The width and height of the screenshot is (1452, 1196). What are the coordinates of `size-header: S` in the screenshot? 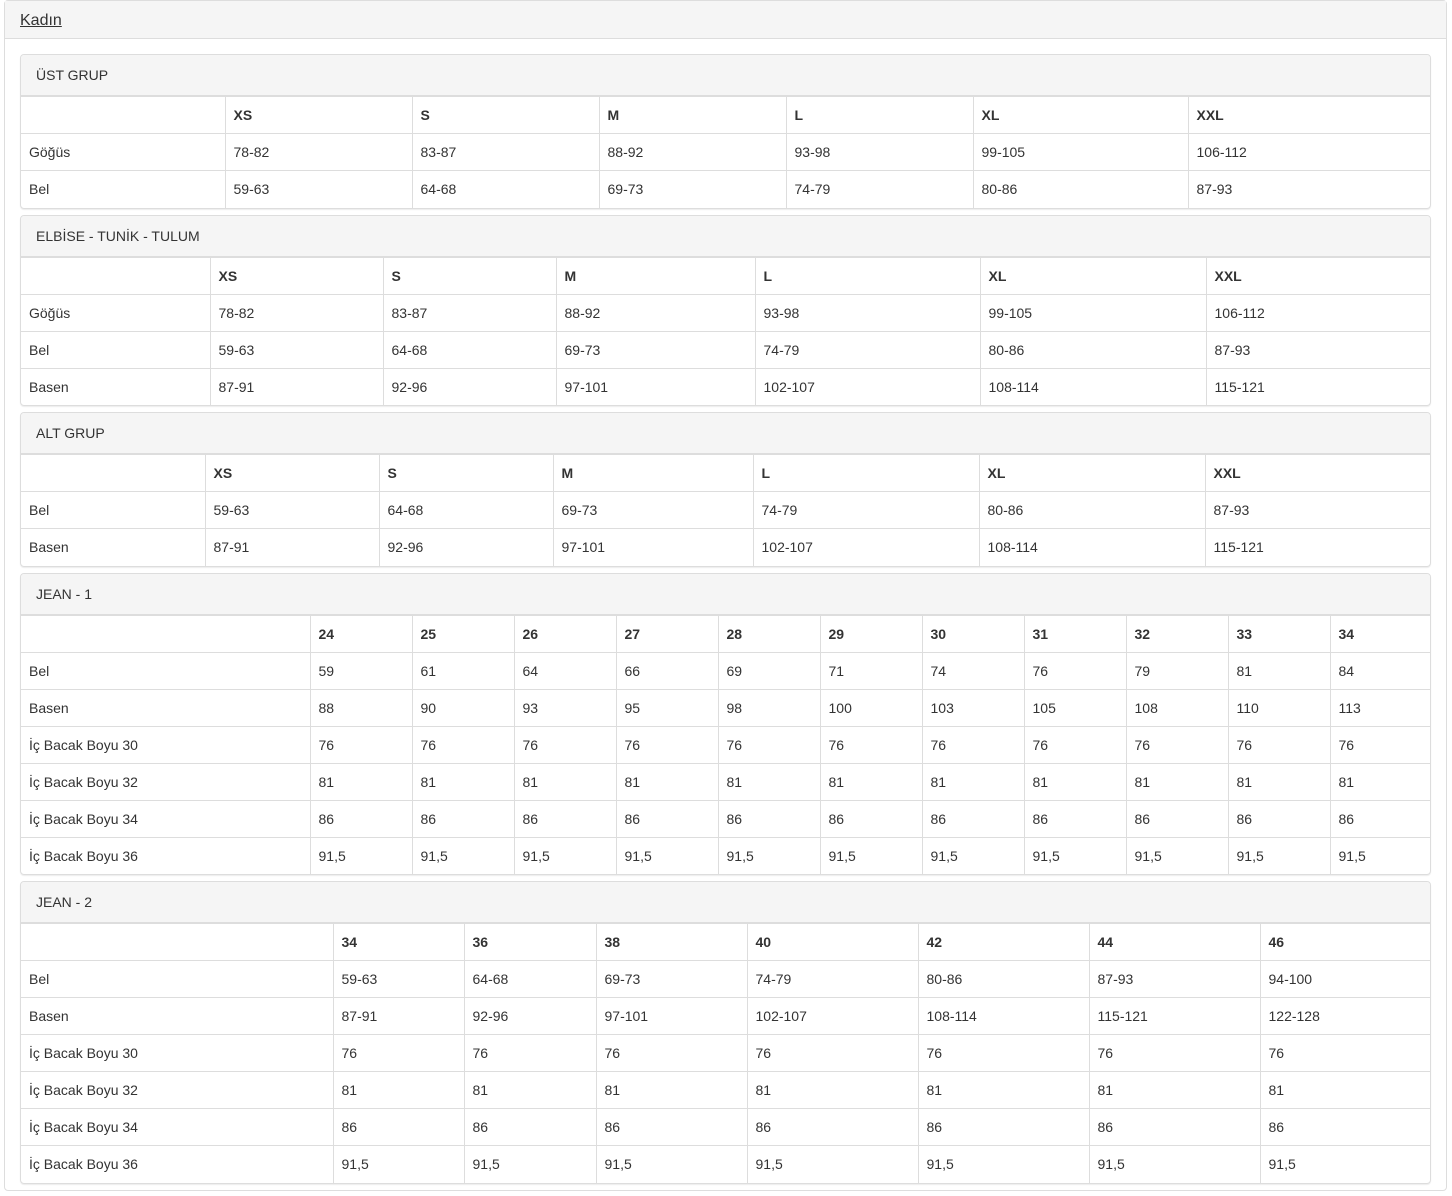 It's located at (505, 115).